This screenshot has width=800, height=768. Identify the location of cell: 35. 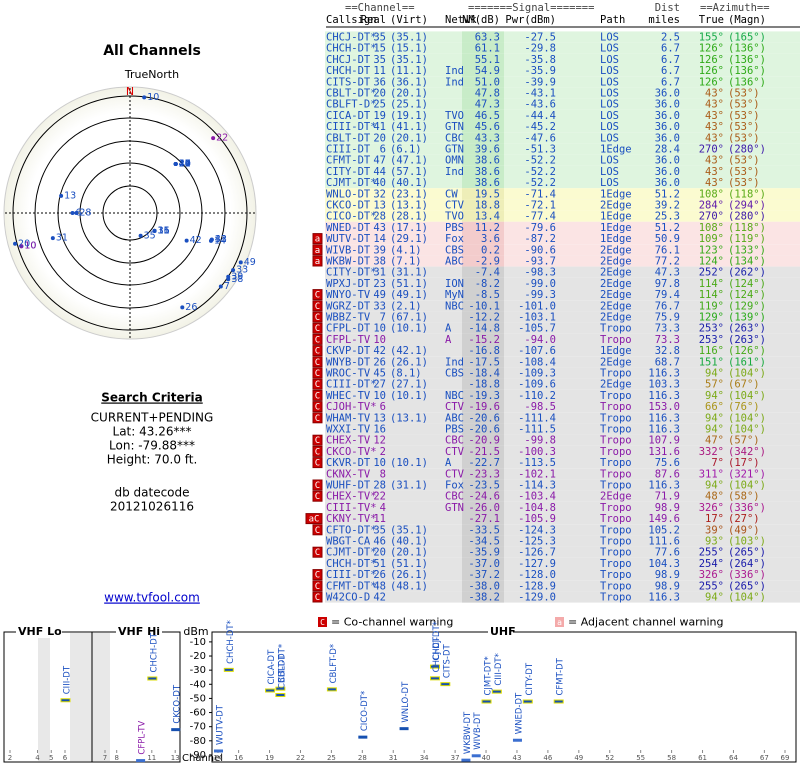
(379, 60).